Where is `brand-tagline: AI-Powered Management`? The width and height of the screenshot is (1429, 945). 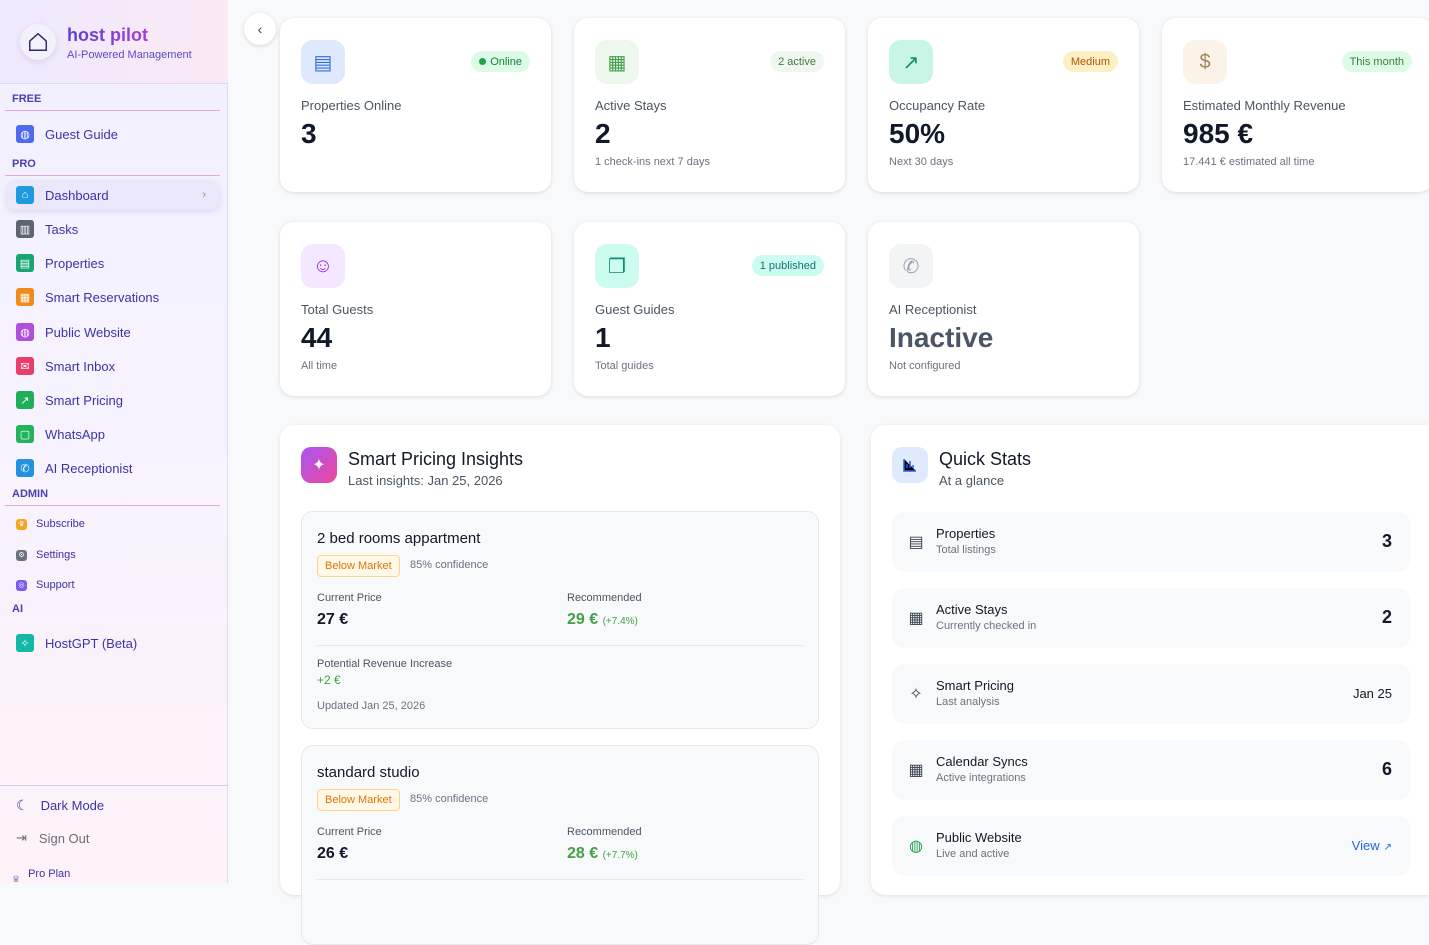 brand-tagline: AI-Powered Management is located at coordinates (129, 55).